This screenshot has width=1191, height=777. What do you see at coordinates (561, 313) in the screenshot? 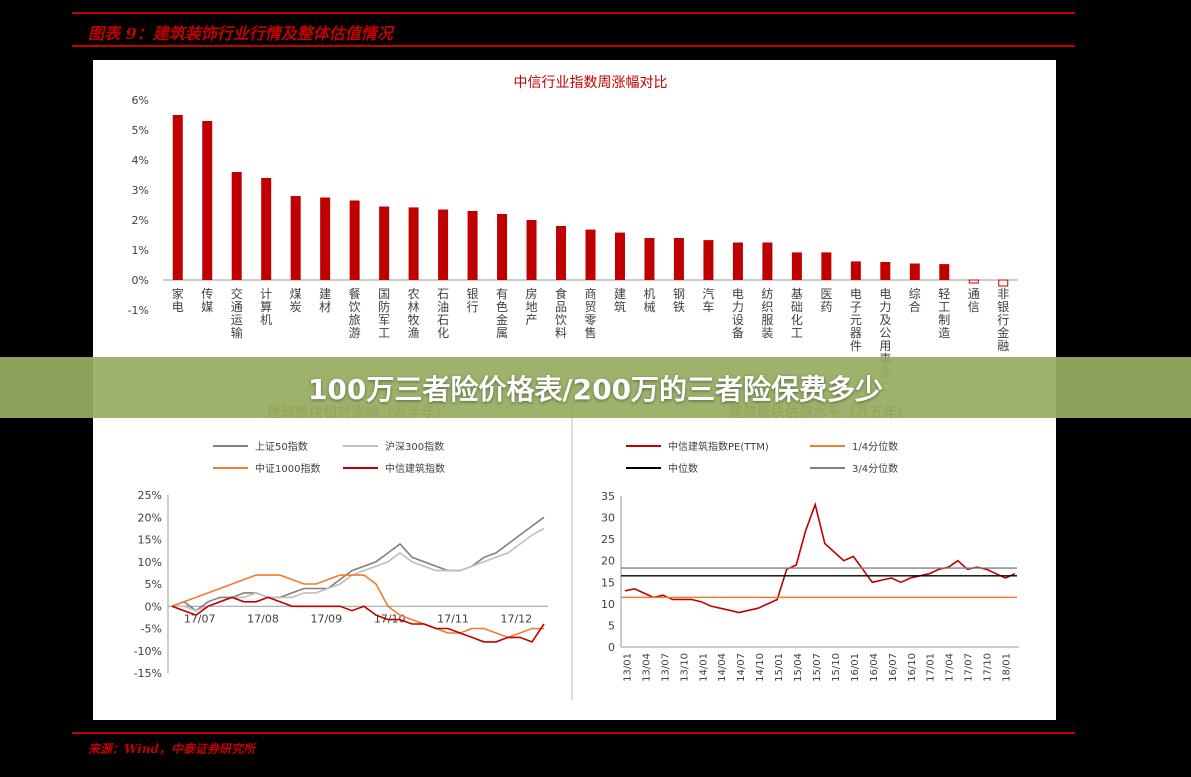
I see `bar-category-label: 食品饮料` at bounding box center [561, 313].